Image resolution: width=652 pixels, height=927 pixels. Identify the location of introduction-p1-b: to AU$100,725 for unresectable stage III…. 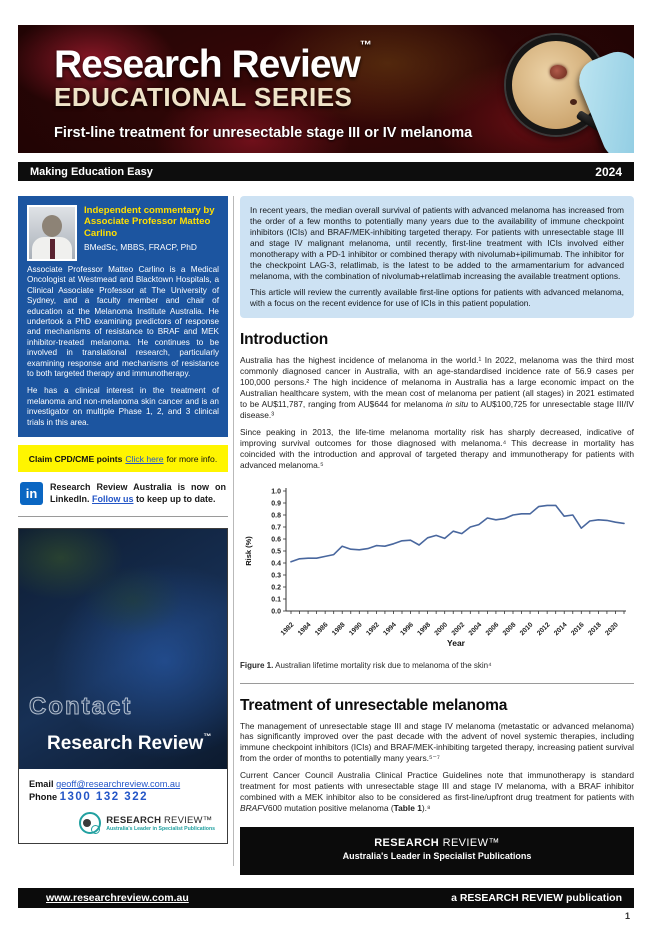
(437, 409).